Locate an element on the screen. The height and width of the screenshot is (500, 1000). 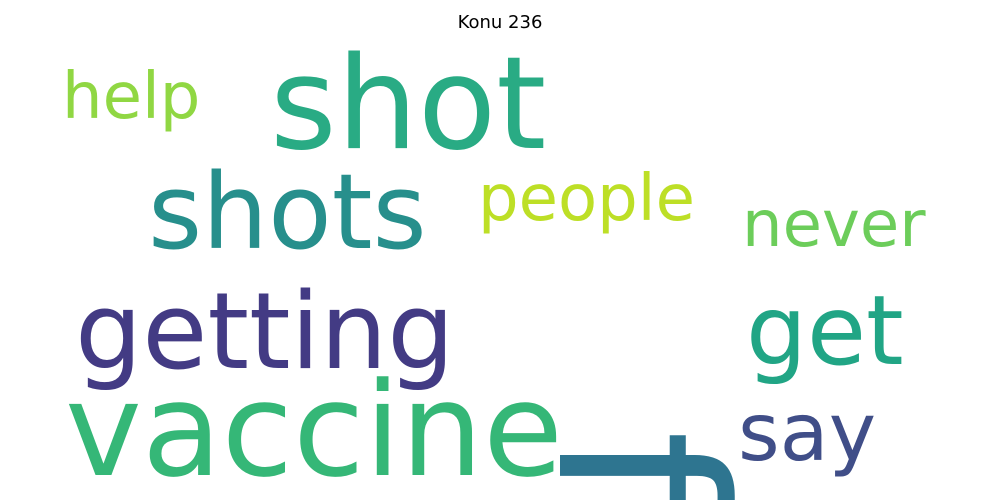
word-help: help is located at coordinates (131, 97).